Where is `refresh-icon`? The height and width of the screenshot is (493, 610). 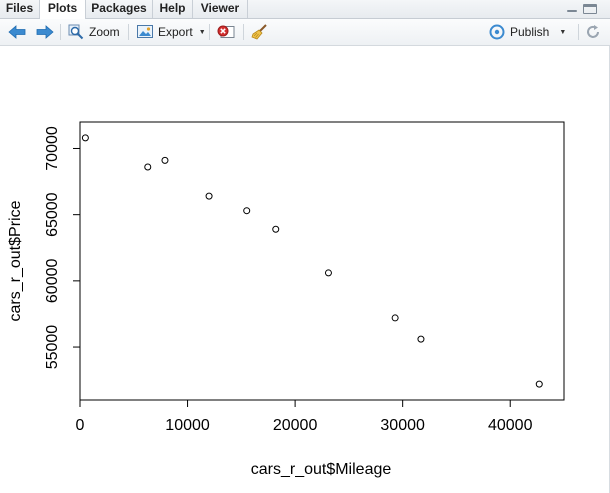 refresh-icon is located at coordinates (593, 31).